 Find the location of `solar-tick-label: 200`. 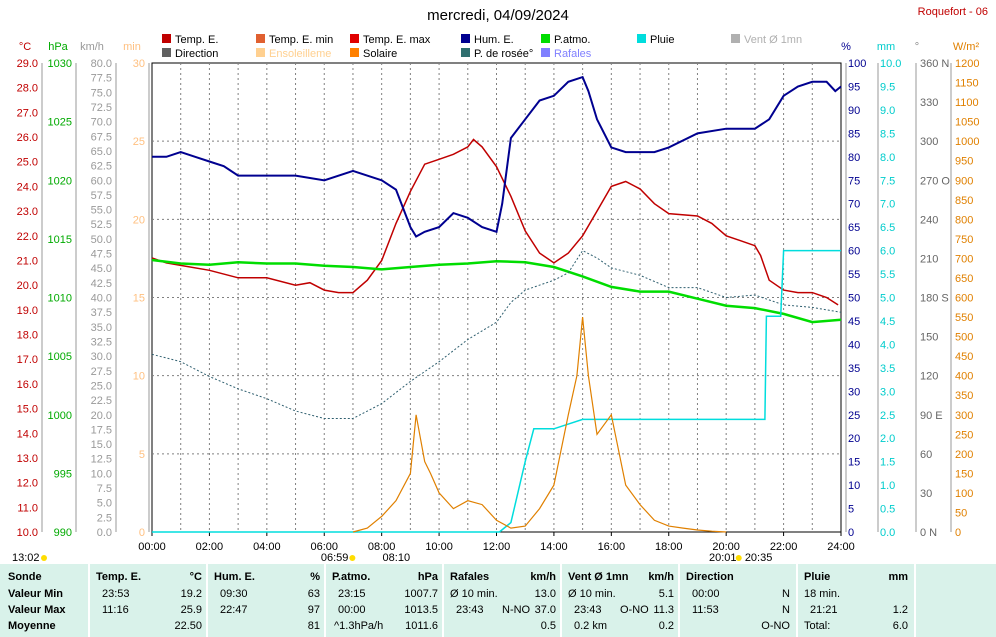

solar-tick-label: 200 is located at coordinates (964, 455).